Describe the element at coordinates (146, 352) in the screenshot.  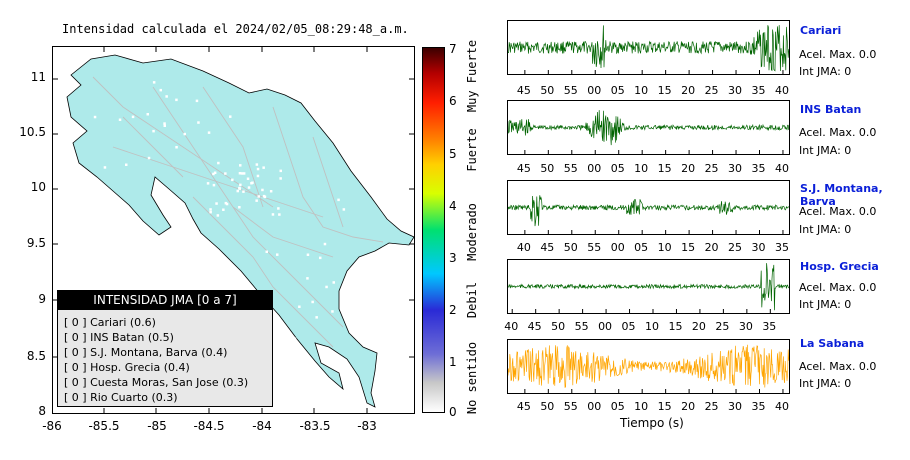
I see `legend-item: [ 0 ] S.J. Montana, Barva (0.4)` at that location.